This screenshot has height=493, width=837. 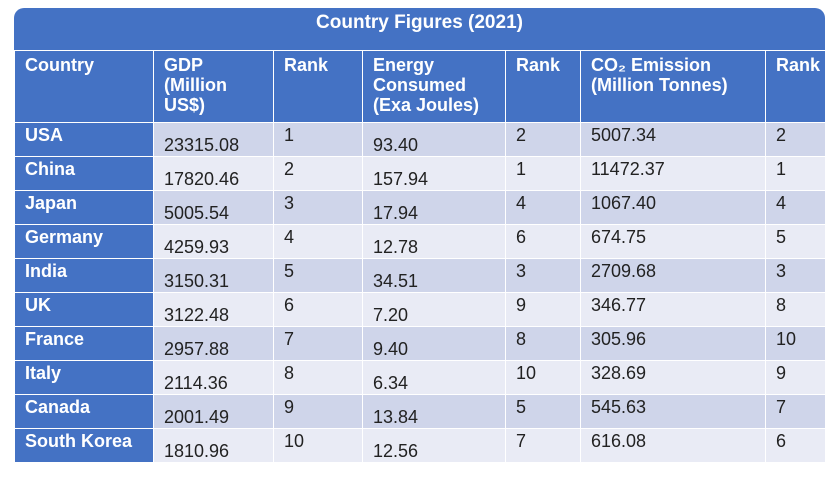 I want to click on value-cell: 545.63, so click(x=673, y=411).